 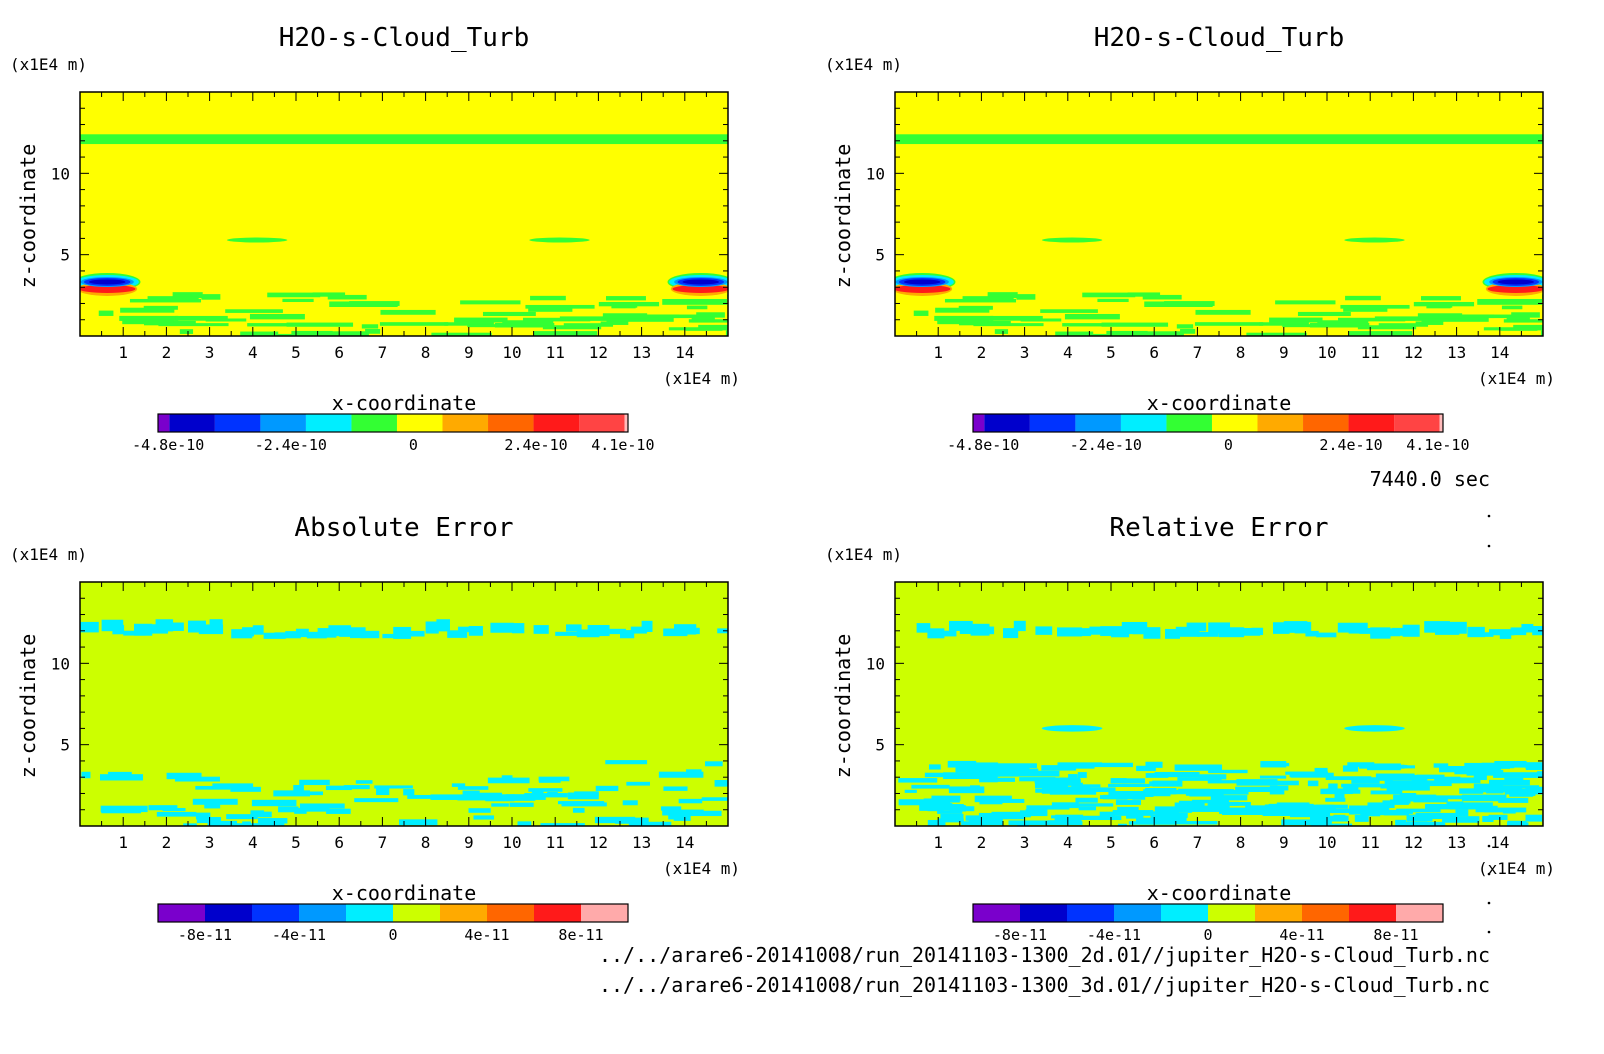 I want to click on colorbar-label: -8e-11, so click(x=1020, y=935).